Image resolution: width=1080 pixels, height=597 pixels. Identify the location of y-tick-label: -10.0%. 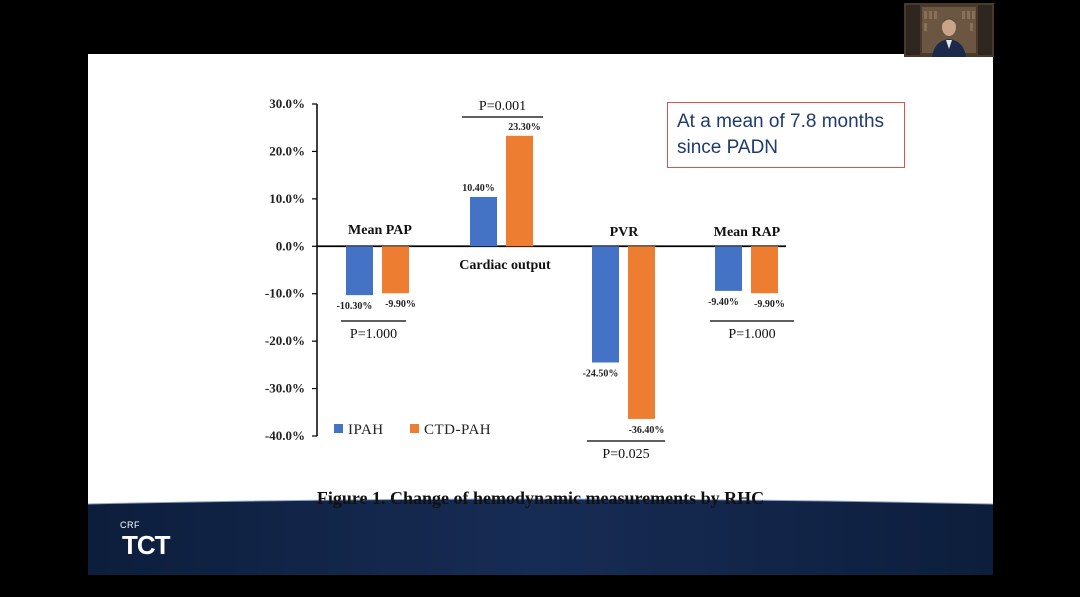
(285, 293).